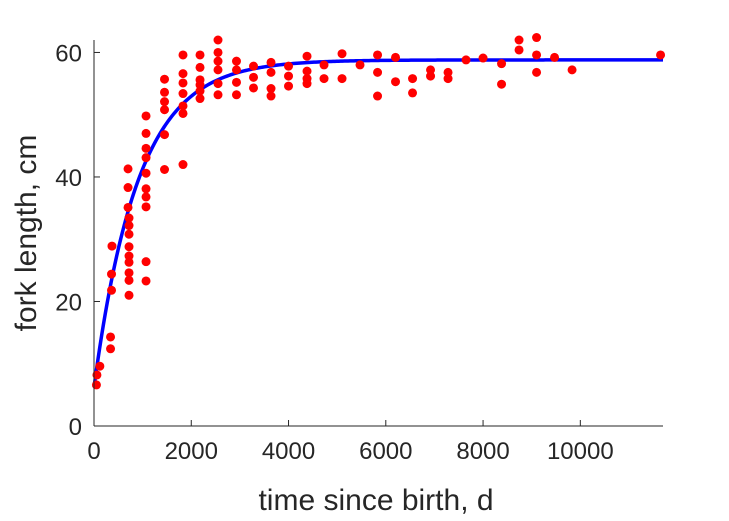  Describe the element at coordinates (26, 233) in the screenshot. I see `y-axis-label: fork length, cm` at that location.